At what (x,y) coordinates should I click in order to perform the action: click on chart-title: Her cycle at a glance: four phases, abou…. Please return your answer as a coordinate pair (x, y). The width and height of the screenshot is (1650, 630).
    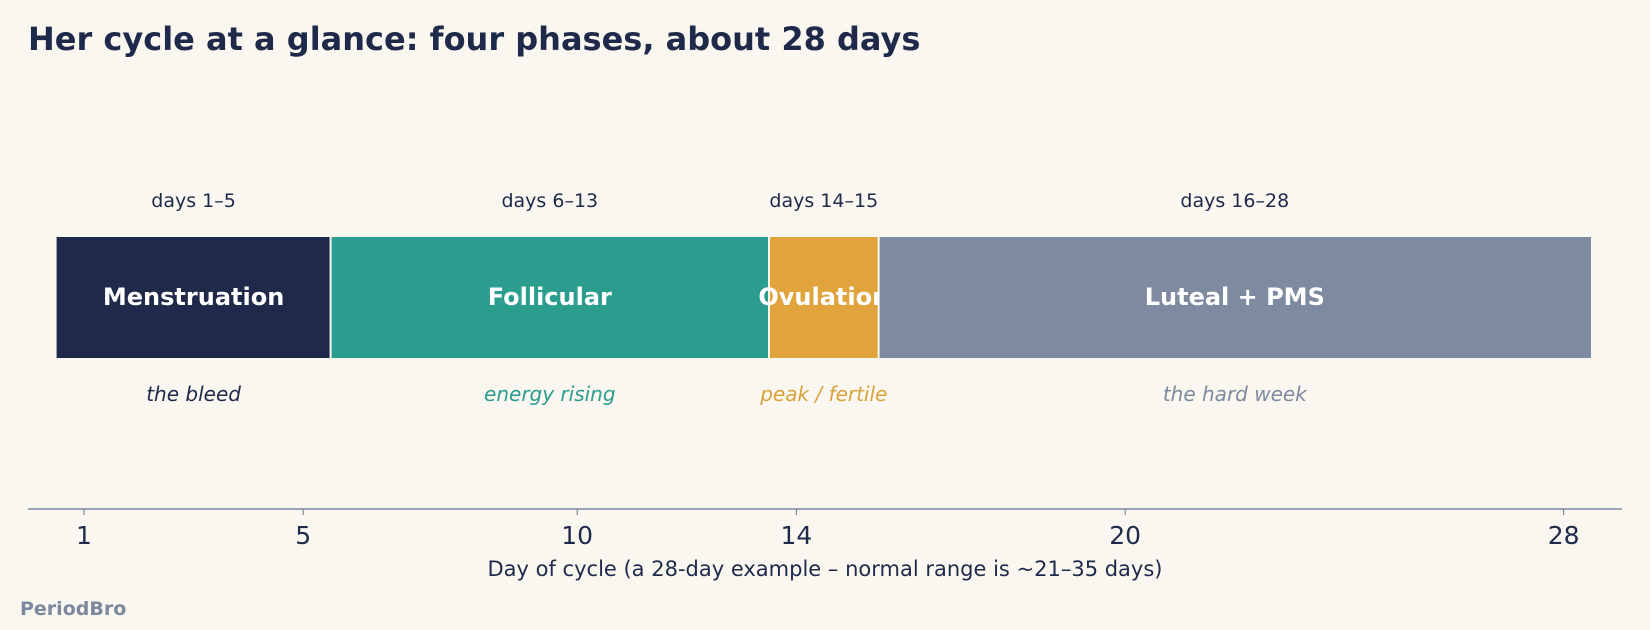
    Looking at the image, I should click on (474, 39).